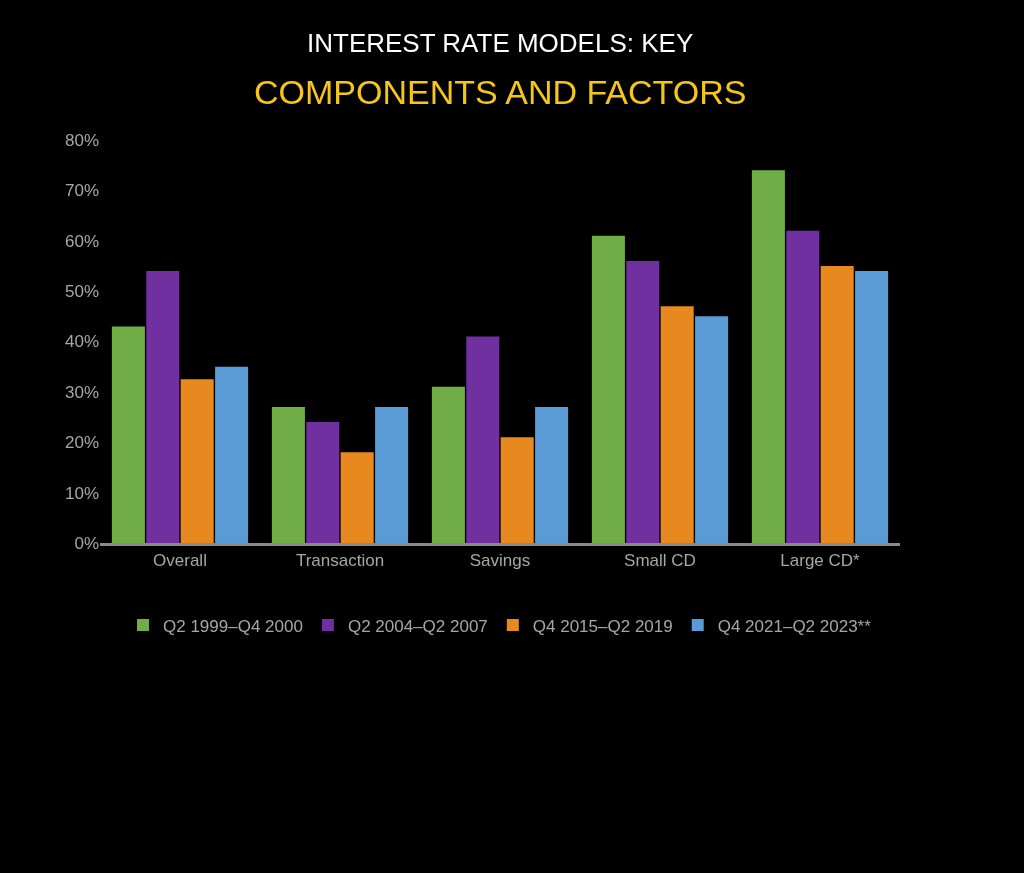  What do you see at coordinates (81, 241) in the screenshot?
I see `y-tick-label: 60%` at bounding box center [81, 241].